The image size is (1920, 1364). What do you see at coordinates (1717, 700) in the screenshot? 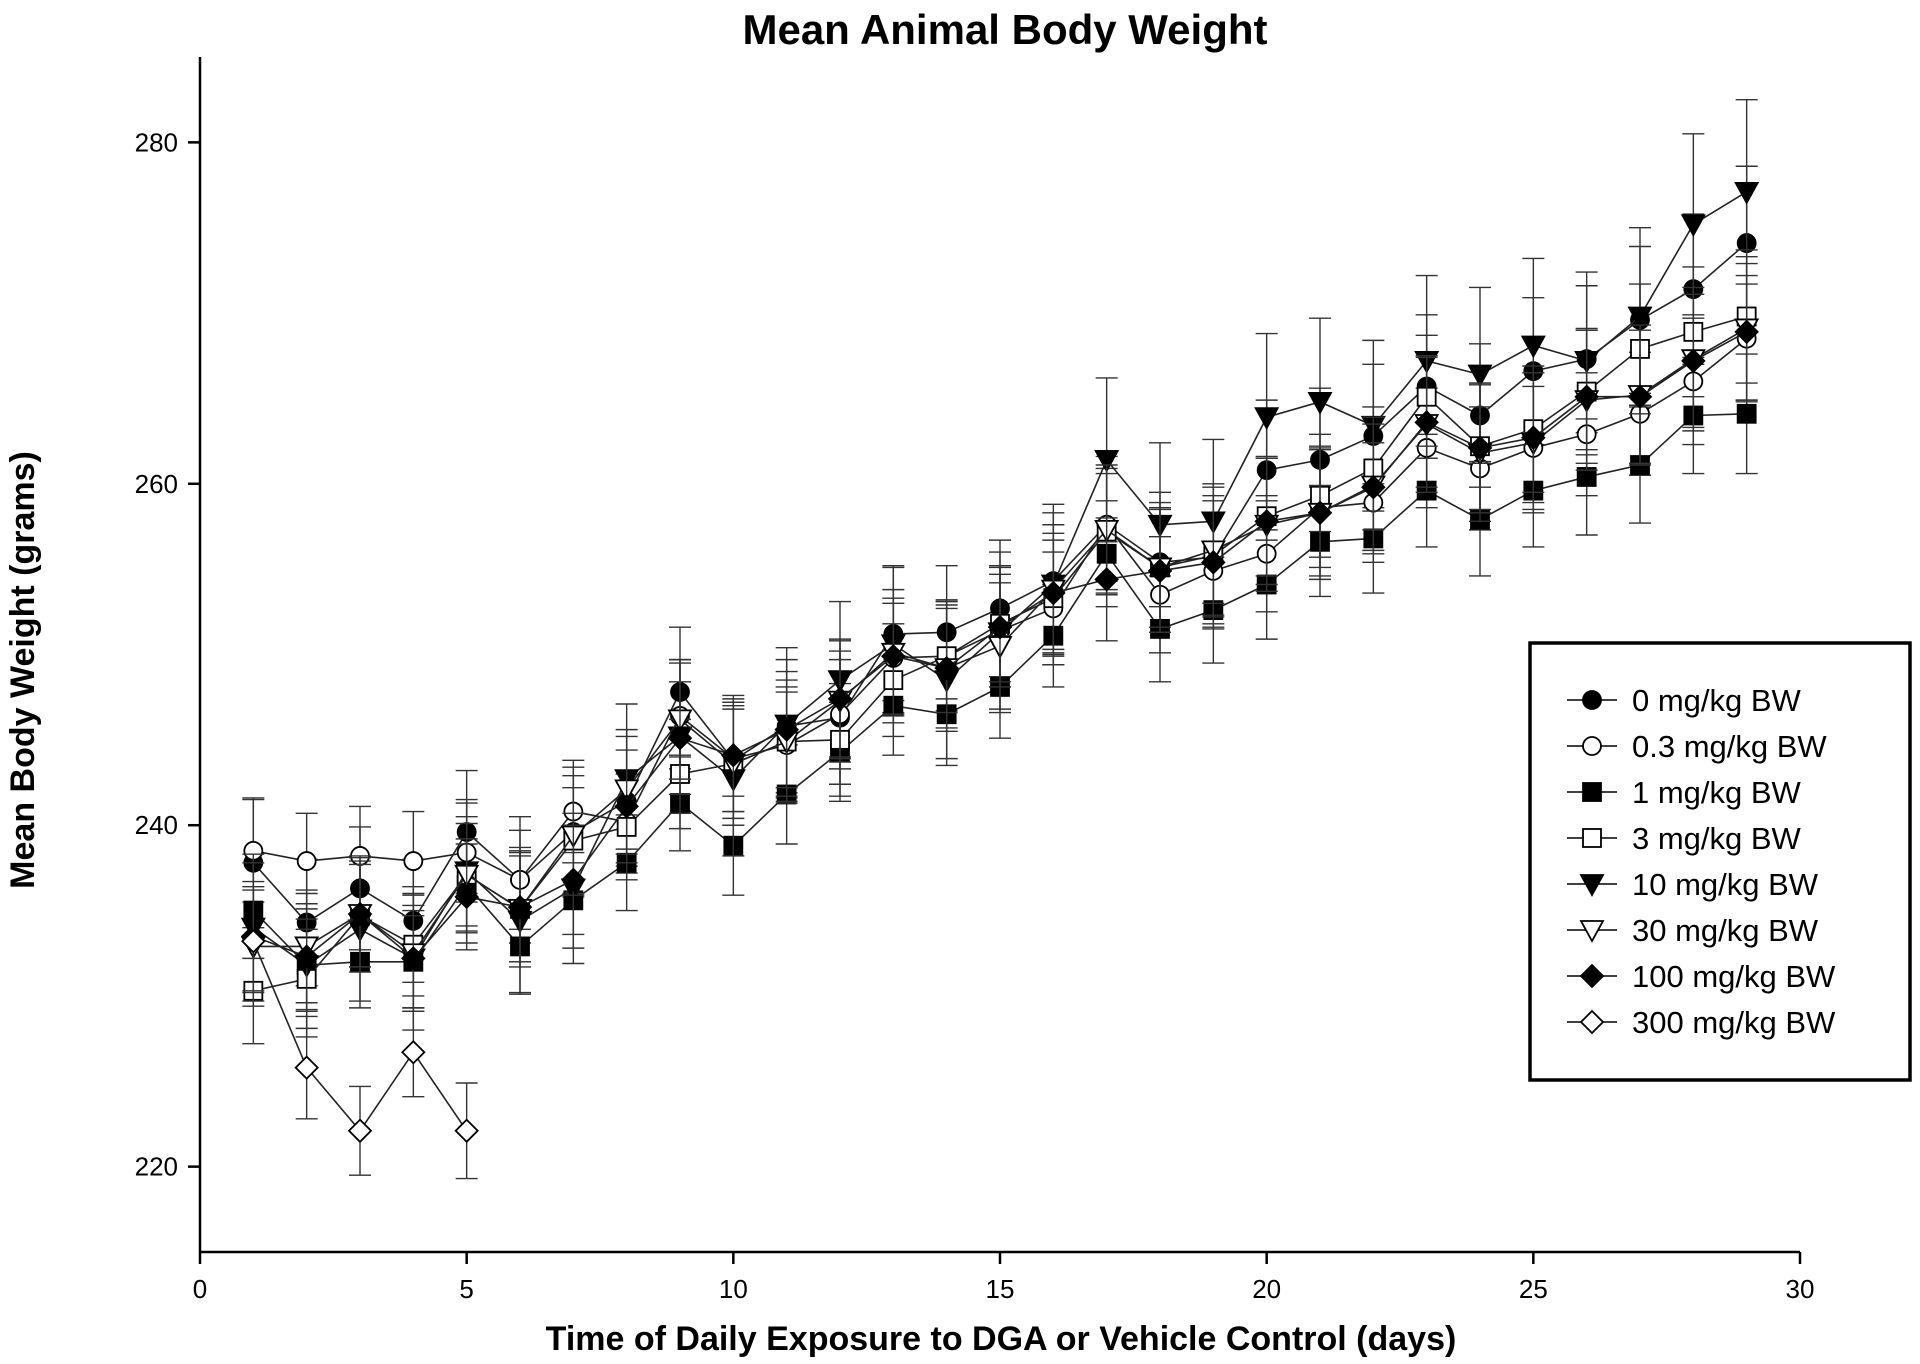
I see `legend-label: 0 mg/kg BW` at bounding box center [1717, 700].